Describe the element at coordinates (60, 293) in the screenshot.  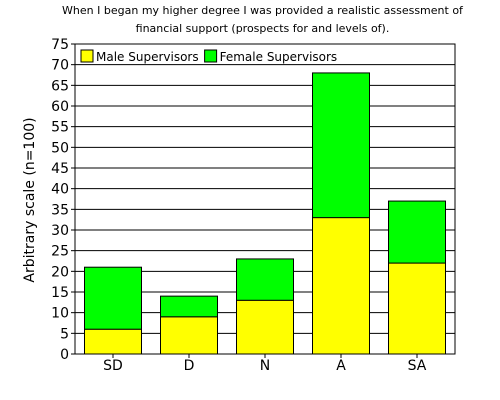
I see `y-tick-label: 15` at that location.